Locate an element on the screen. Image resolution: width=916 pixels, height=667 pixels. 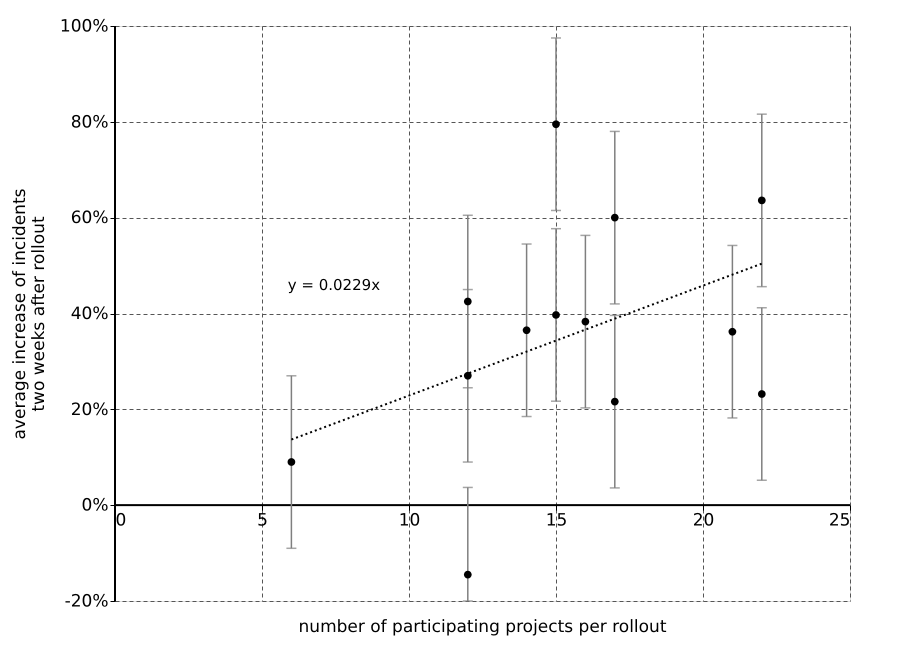
x-axis-title: number of participating projects per rollout is located at coordinates (482, 627).